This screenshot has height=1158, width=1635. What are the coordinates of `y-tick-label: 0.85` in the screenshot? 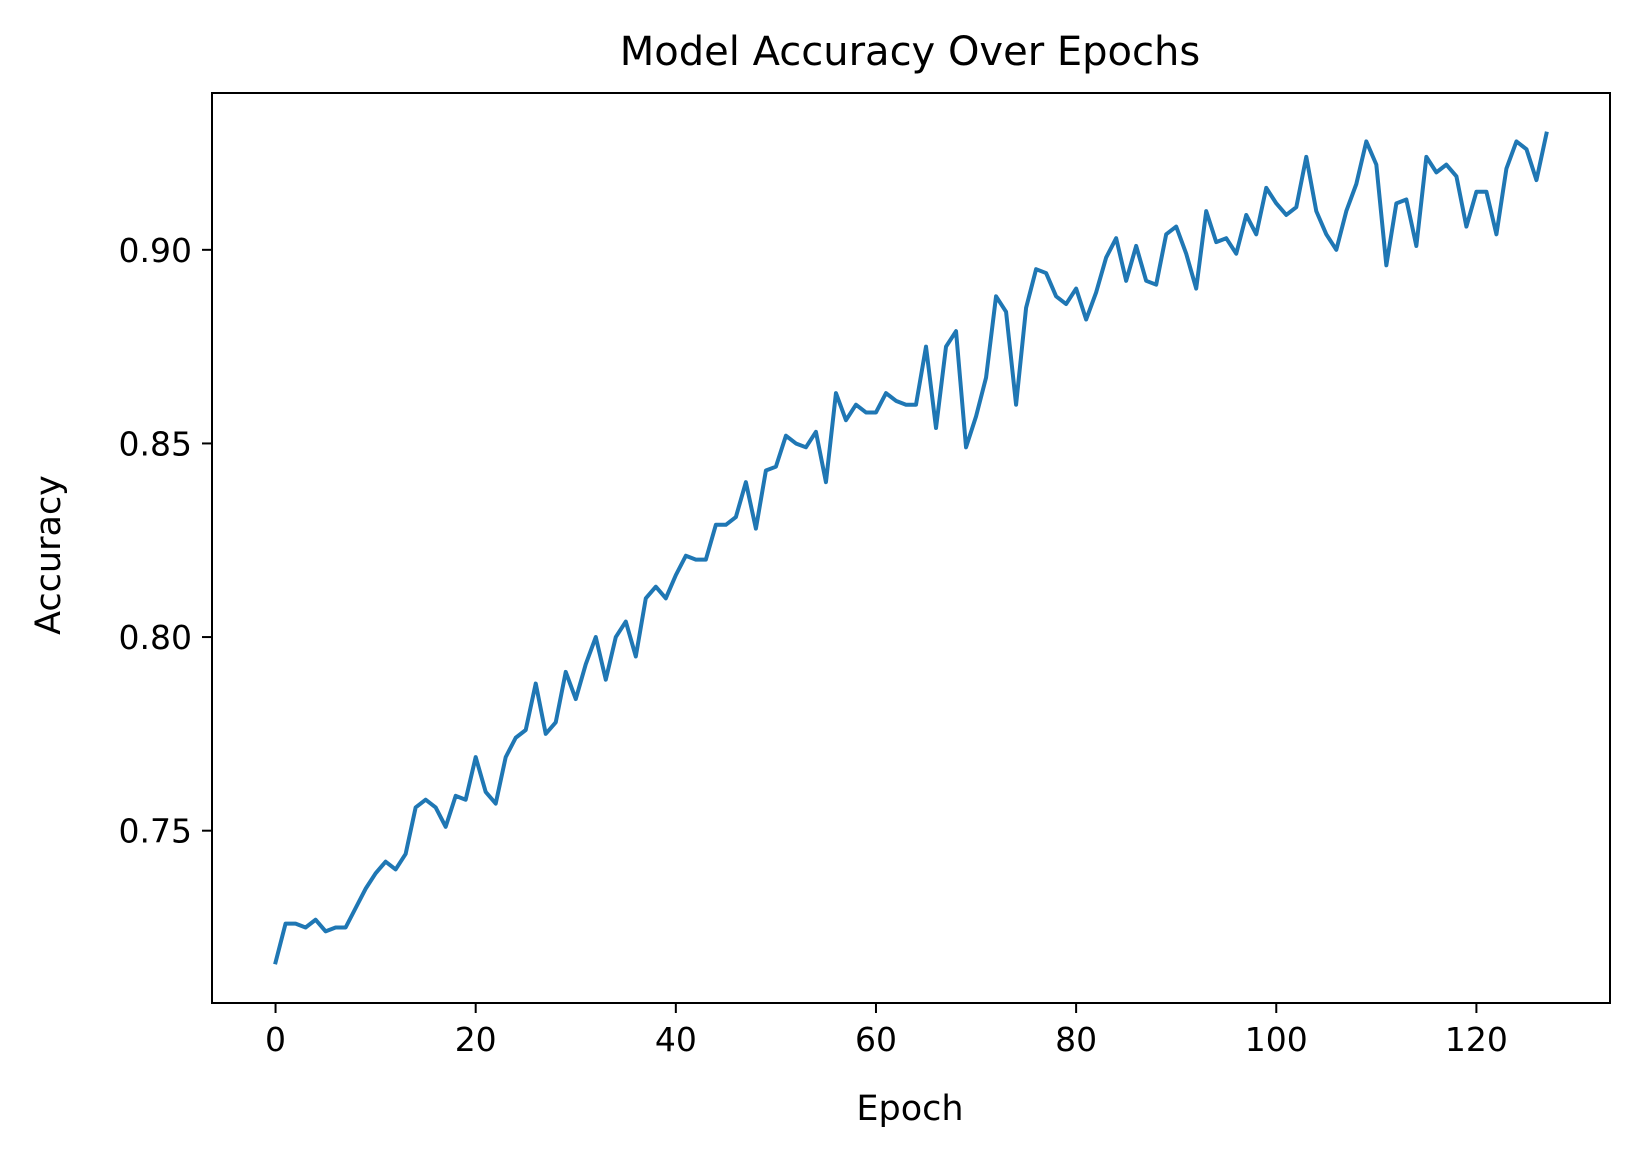 It's located at (155, 443).